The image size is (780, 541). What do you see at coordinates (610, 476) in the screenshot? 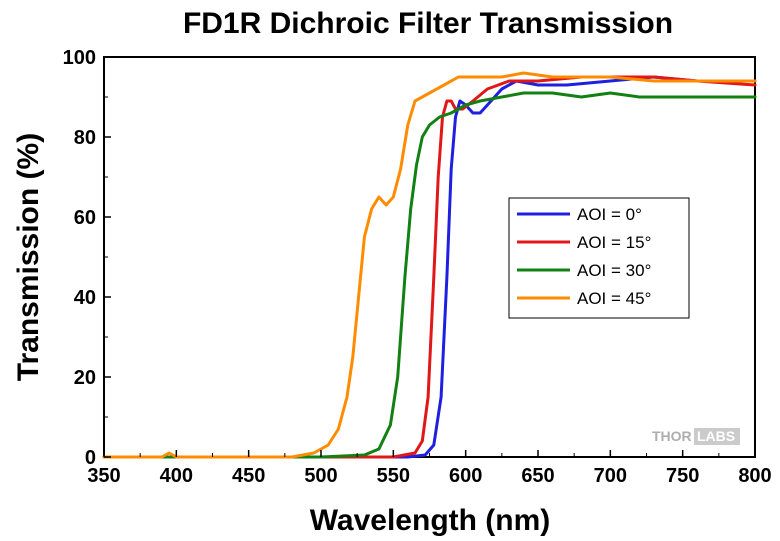
I see `x-tick-label: 700` at bounding box center [610, 476].